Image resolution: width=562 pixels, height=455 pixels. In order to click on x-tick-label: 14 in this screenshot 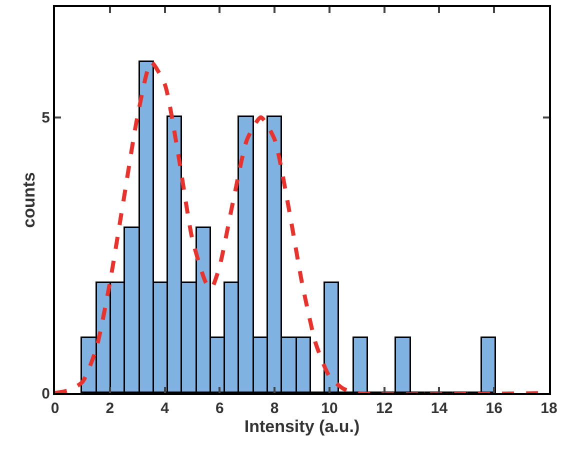, I will do `click(439, 408)`.